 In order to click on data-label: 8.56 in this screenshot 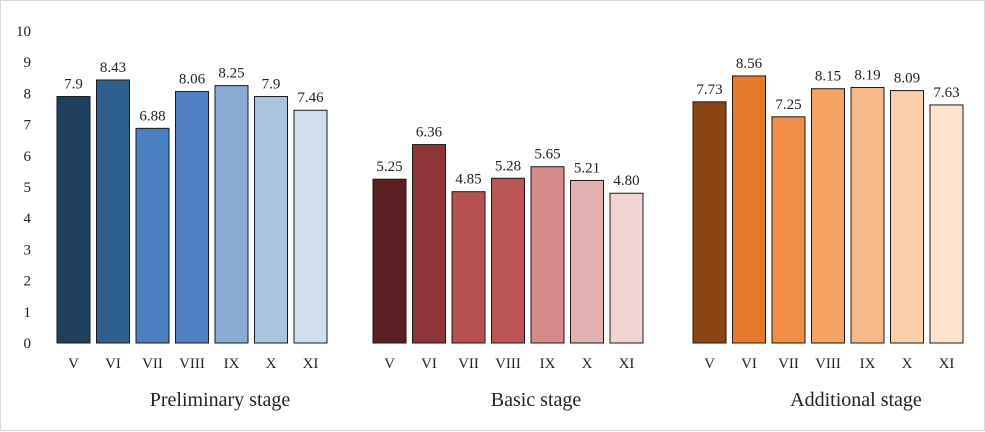, I will do `click(749, 64)`.